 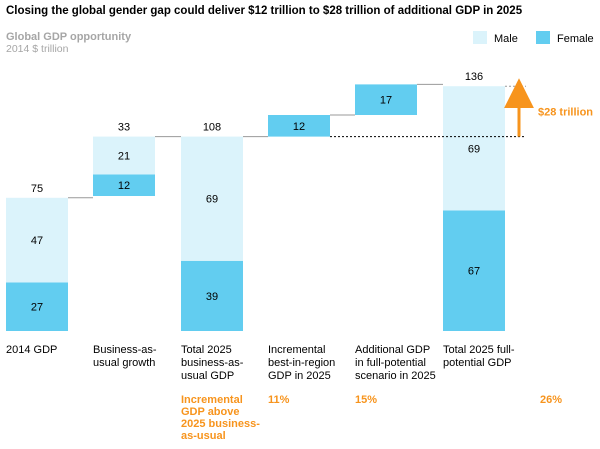 I want to click on gap-label: $28 trillion, so click(x=565, y=112).